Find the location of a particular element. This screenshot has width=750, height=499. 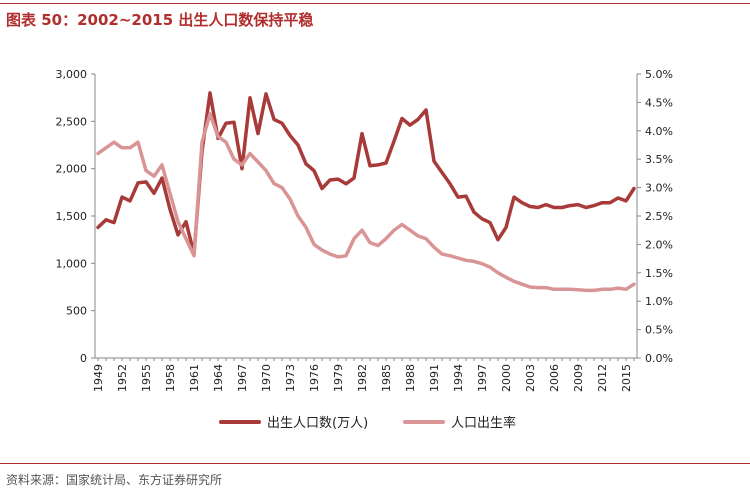

right-tick-label: 4.5% is located at coordinates (659, 102).